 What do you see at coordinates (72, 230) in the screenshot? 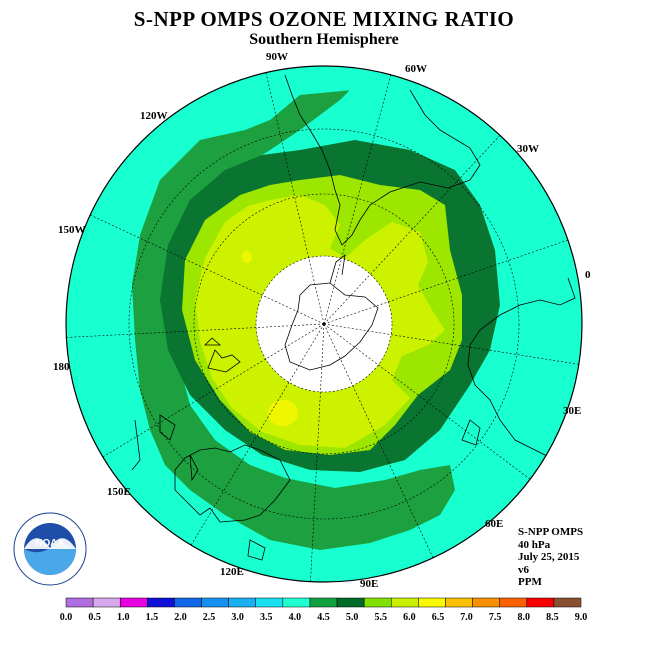
I see `lon-label-150w: 150W` at bounding box center [72, 230].